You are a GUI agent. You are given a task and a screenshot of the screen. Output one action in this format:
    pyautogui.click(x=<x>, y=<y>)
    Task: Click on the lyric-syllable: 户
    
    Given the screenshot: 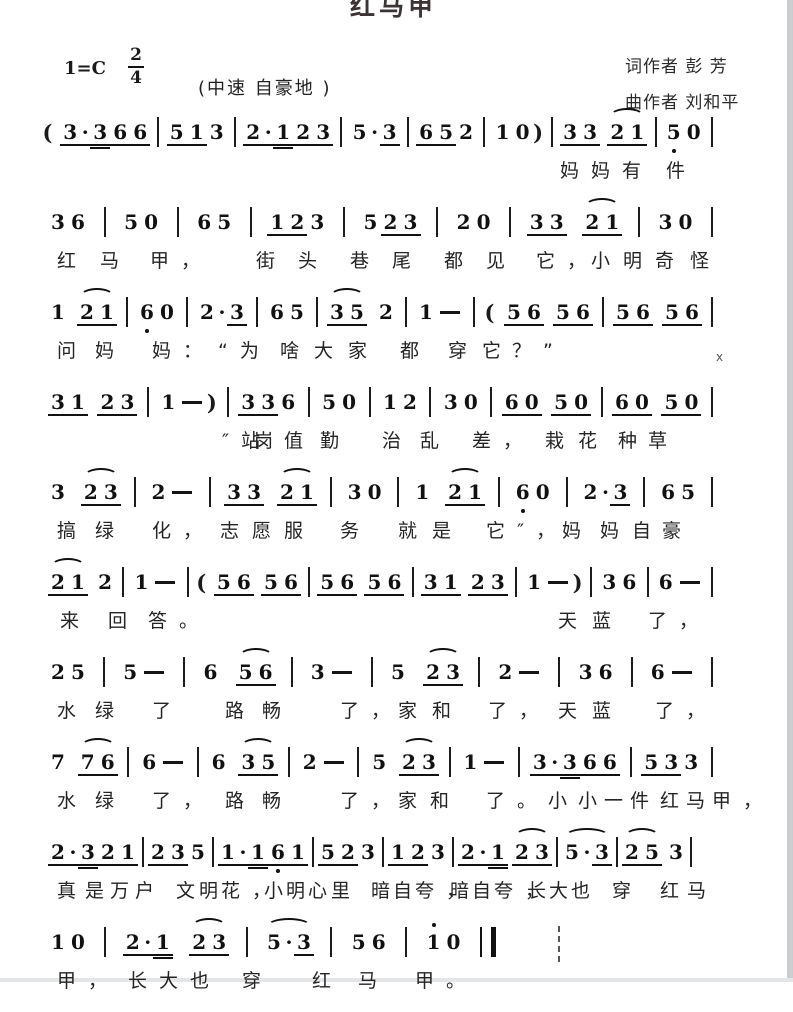 What is the action you would take?
    pyautogui.click(x=151, y=891)
    